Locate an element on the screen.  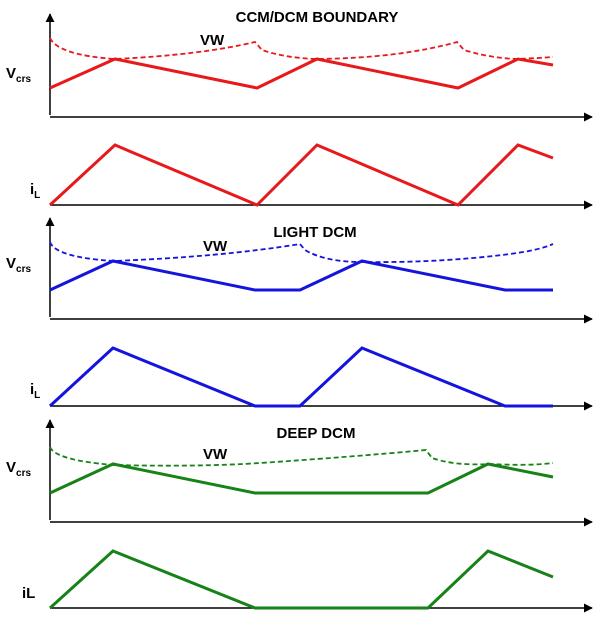
panel-title: LIGHT DCM is located at coordinates (314, 232).